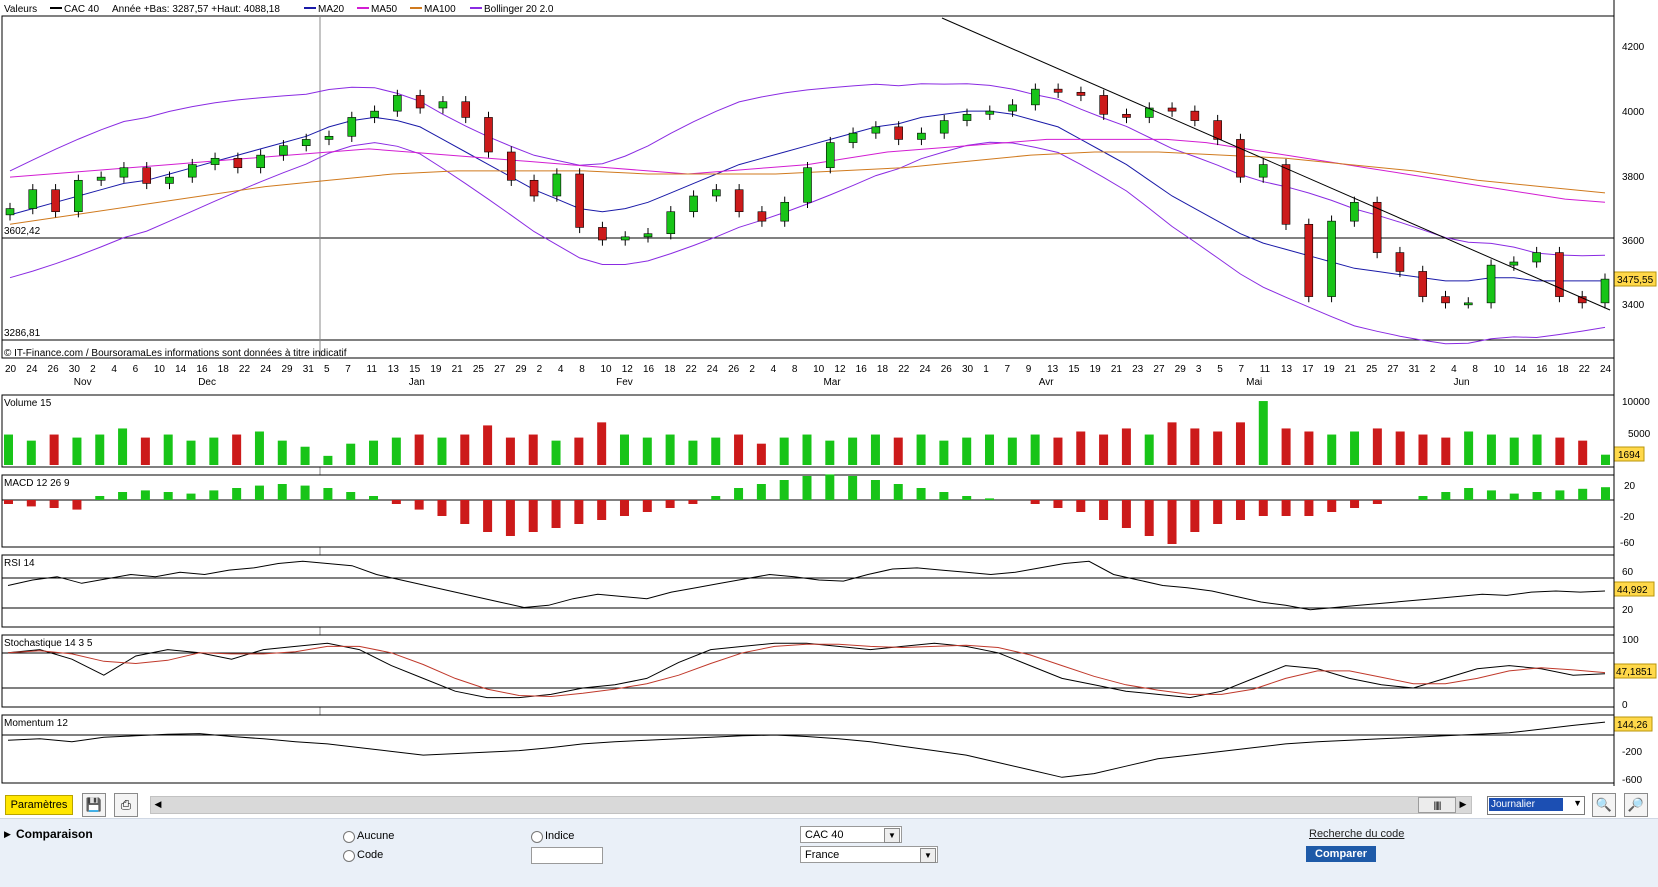  Describe the element at coordinates (11, 369) in the screenshot. I see `date-tick: 20` at that location.